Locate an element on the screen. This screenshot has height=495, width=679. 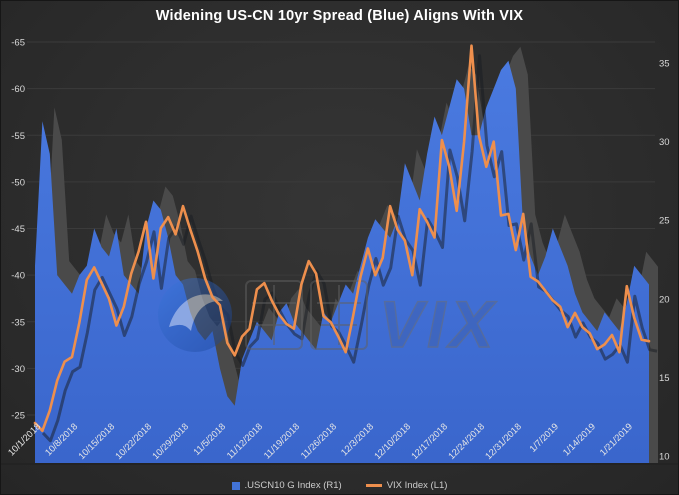
left-axis-tick-label: -65 is located at coordinates (18, 43).